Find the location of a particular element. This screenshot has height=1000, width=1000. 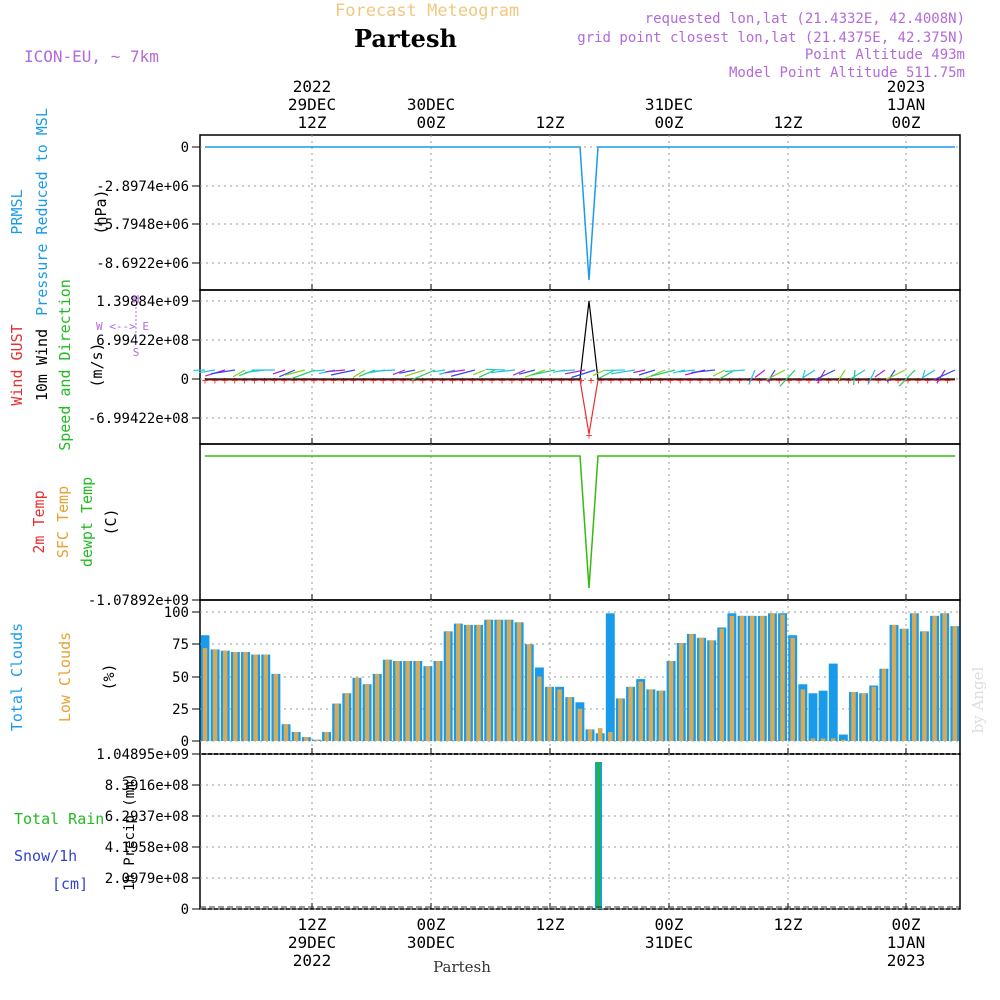

panel-side-label: Low Clouds is located at coordinates (65, 677).